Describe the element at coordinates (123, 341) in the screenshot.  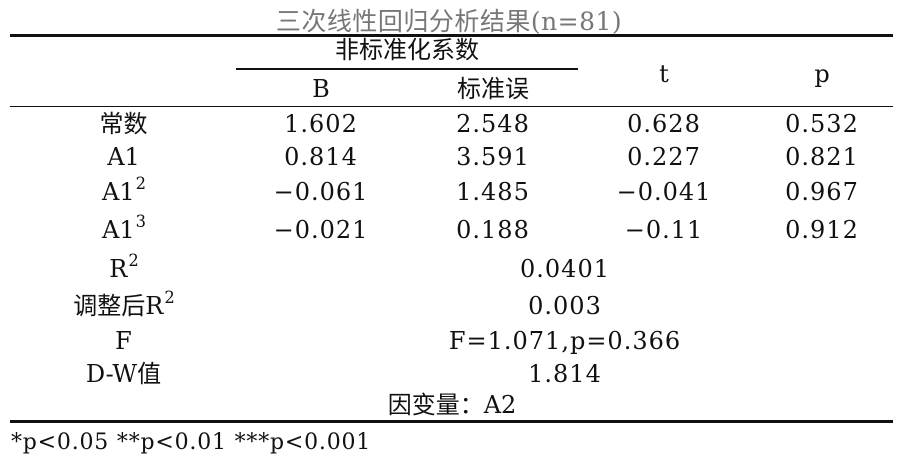
I see `summary-label: F` at that location.